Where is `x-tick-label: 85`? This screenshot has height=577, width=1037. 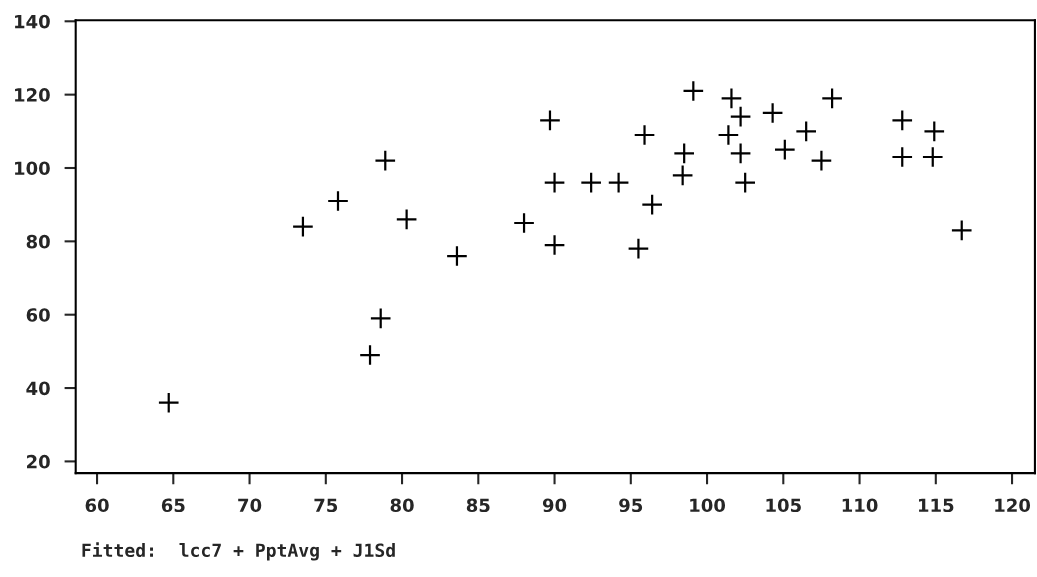 x-tick-label: 85 is located at coordinates (478, 505).